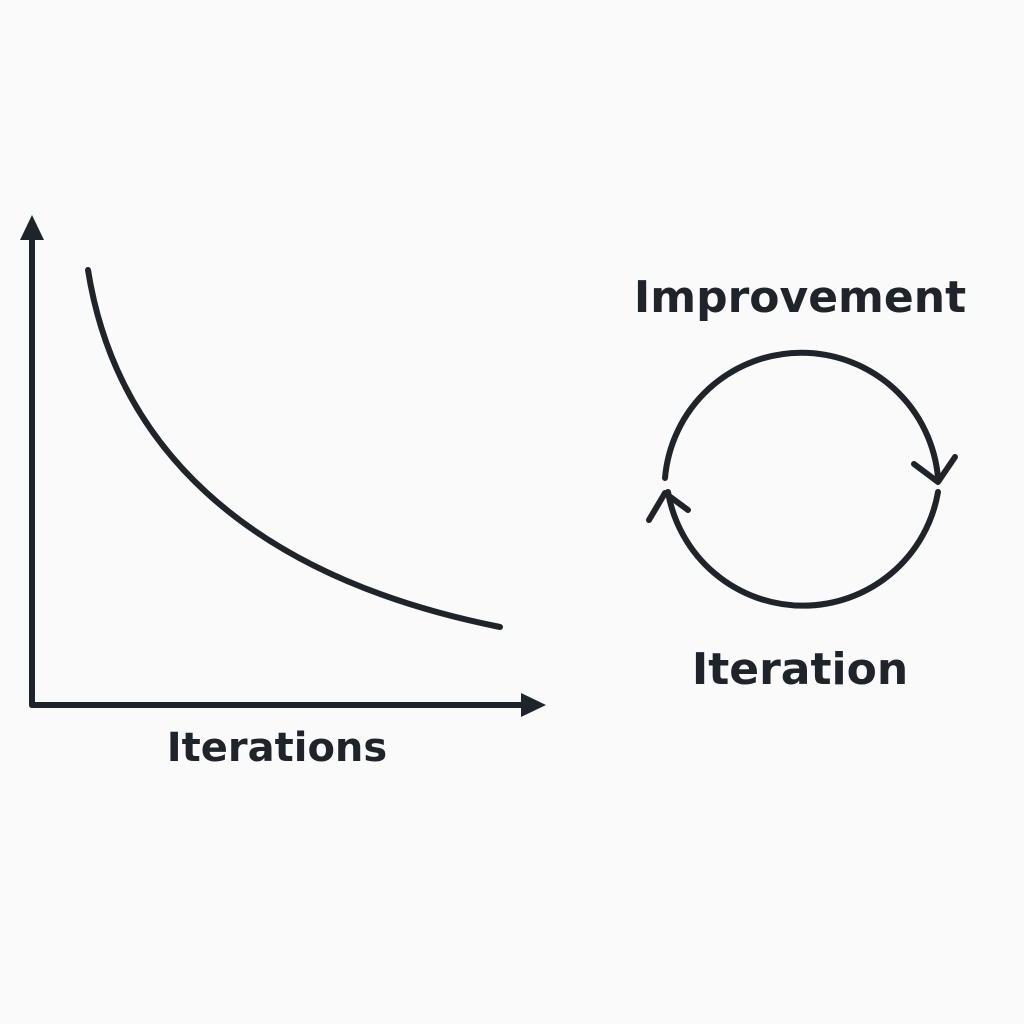 This screenshot has width=1024, height=1024. I want to click on x-axis-label: Iterations, so click(277, 748).